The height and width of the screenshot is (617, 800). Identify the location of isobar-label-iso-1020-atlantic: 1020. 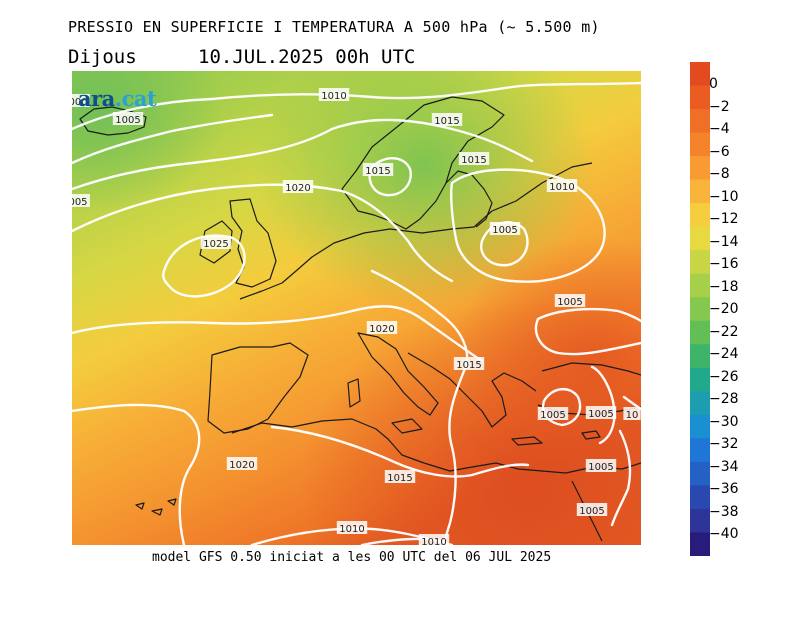
(241, 465).